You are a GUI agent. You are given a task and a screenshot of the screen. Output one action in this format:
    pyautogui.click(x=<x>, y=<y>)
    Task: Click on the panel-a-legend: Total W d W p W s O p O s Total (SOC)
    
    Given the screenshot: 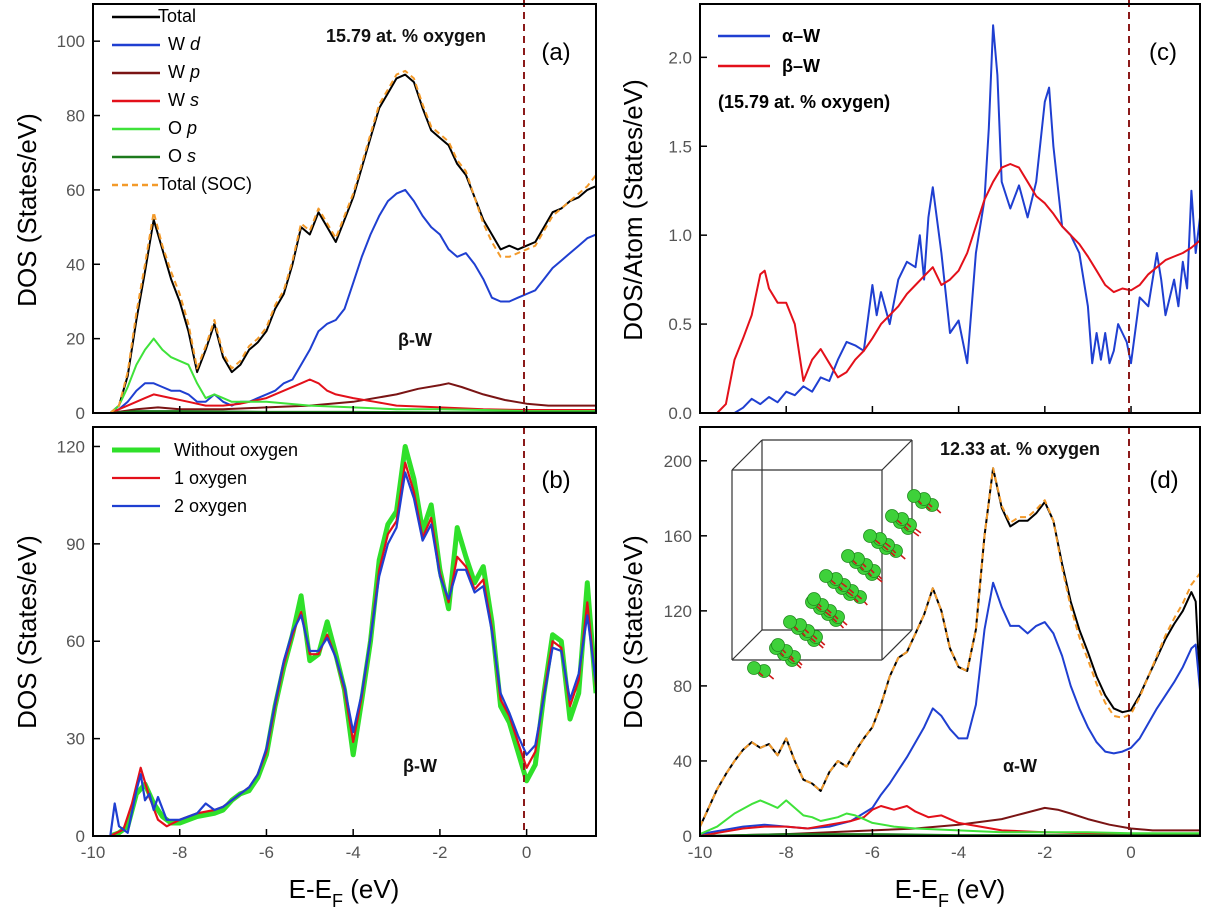 What is the action you would take?
    pyautogui.click(x=182, y=100)
    